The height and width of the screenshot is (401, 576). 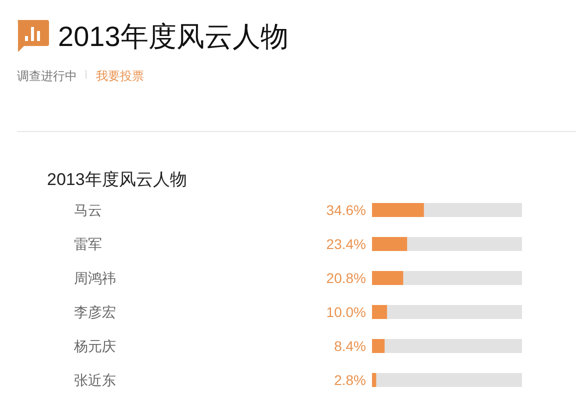 I want to click on text: 调查进行中, so click(x=47, y=76).